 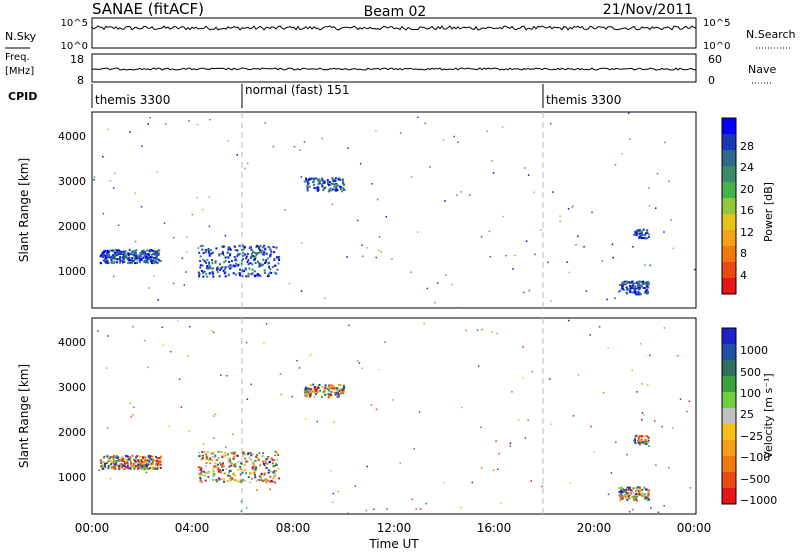 I want to click on velocity-cbar-tick-1000: 1000, so click(x=754, y=350).